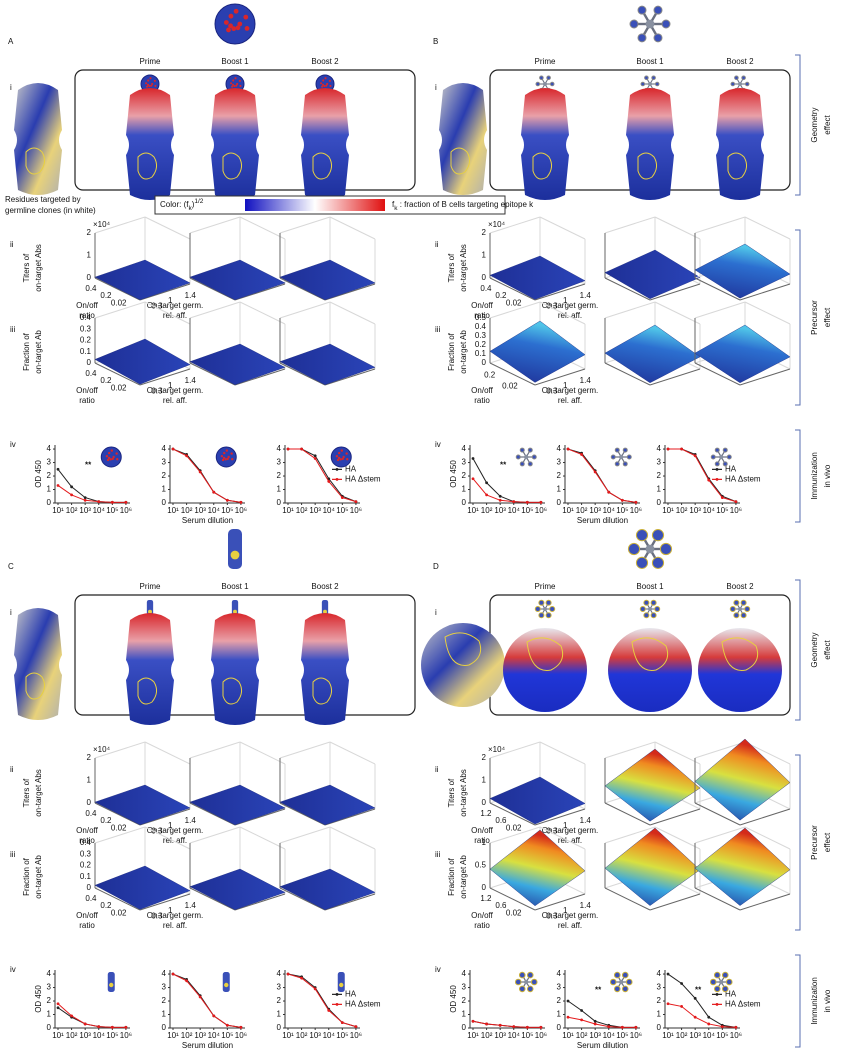  Describe the element at coordinates (157, 830) in the screenshot. I see `aff-tick-label: 0.3` at that location.